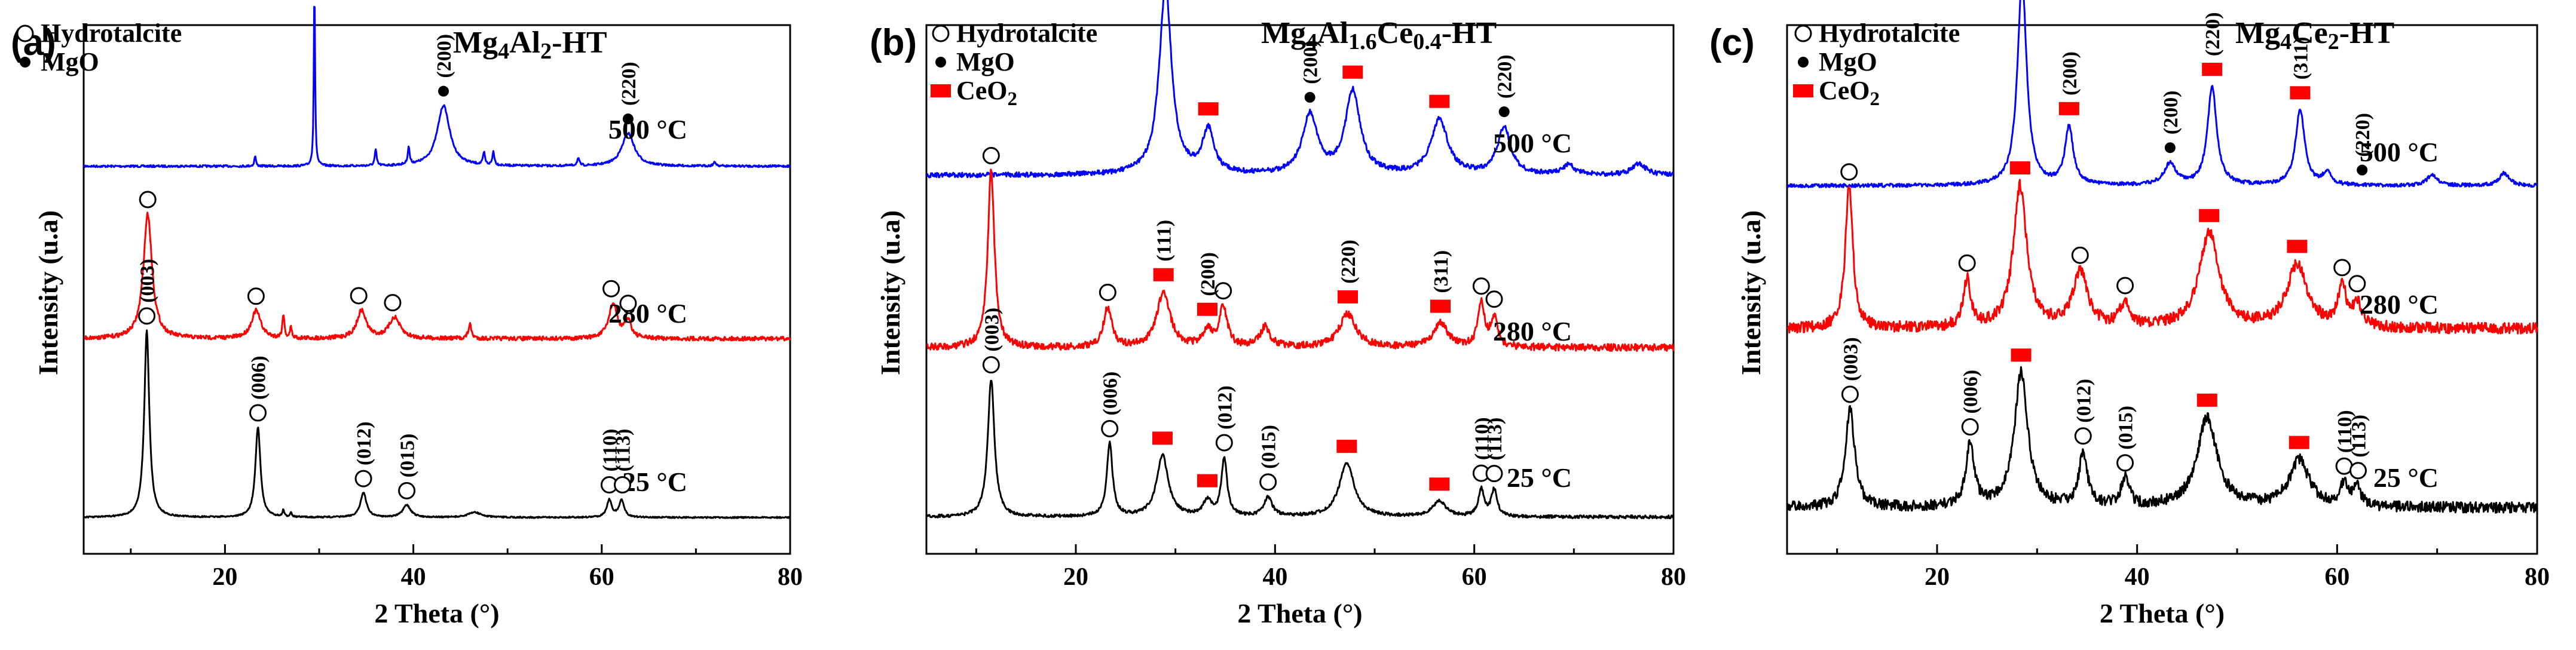  I want to click on legend-hydrotalcite: Hydrotalcite, so click(1889, 33).